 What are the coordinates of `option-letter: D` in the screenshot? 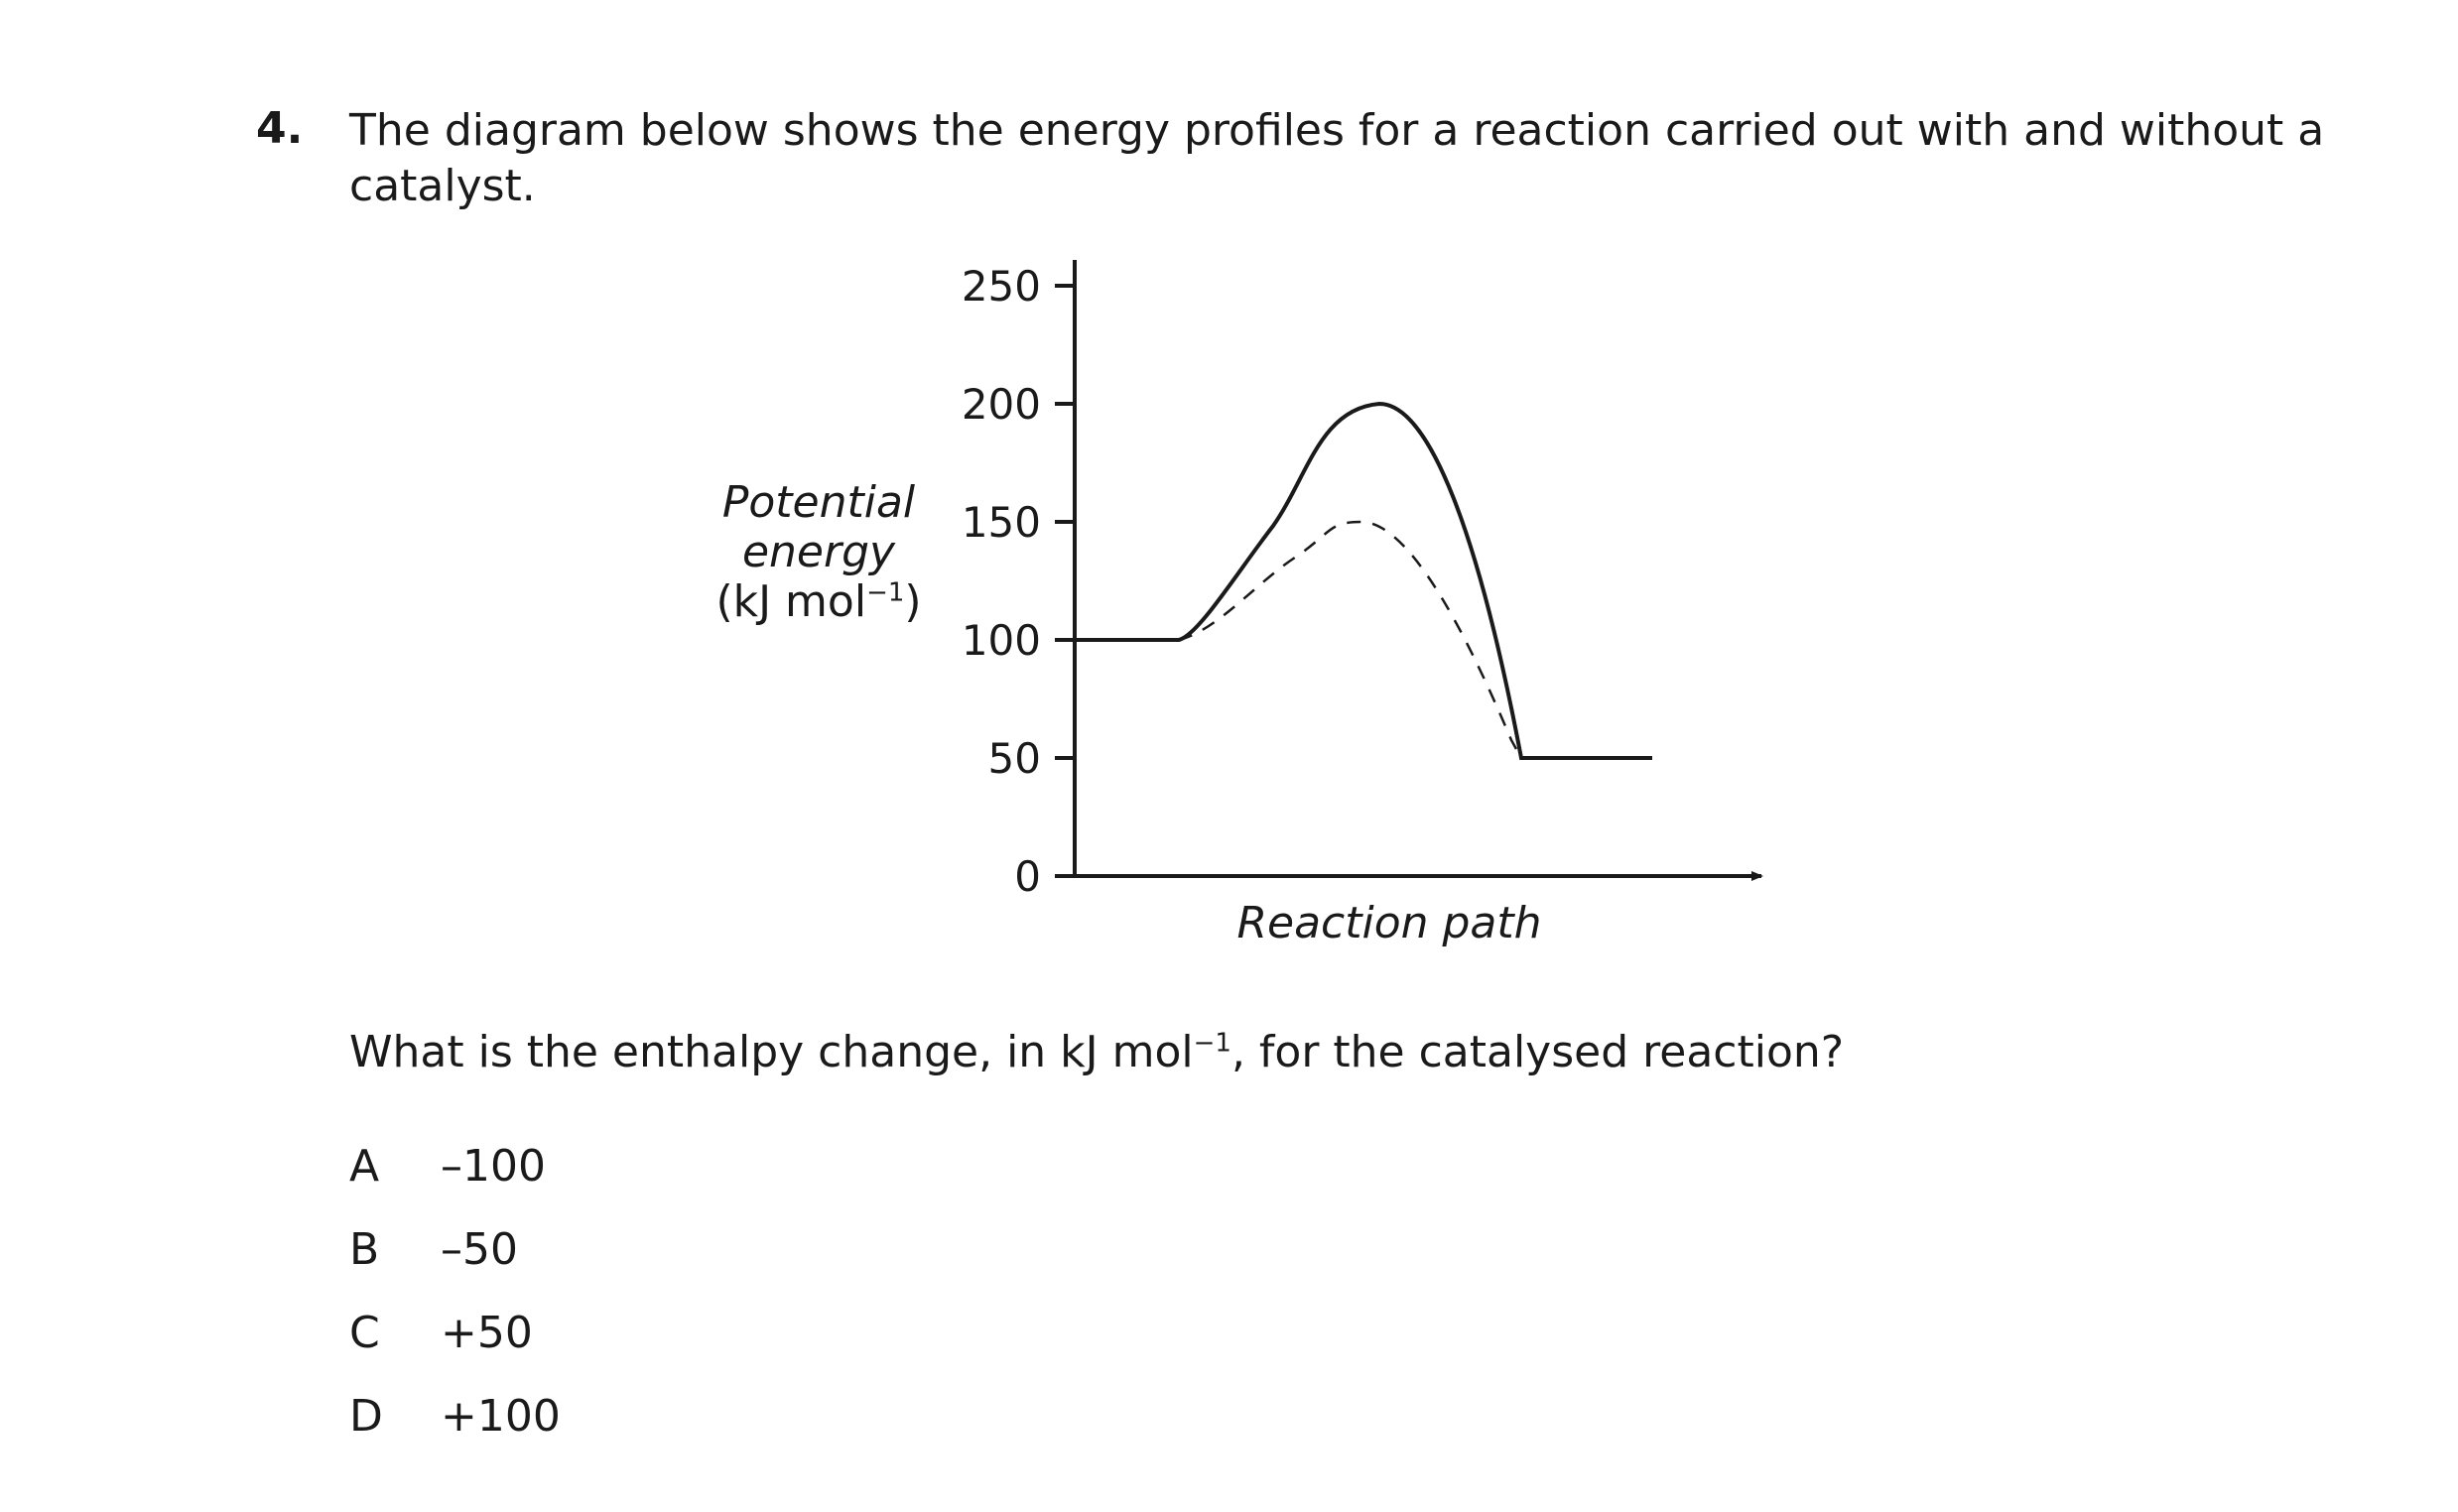 It's located at (366, 1416).